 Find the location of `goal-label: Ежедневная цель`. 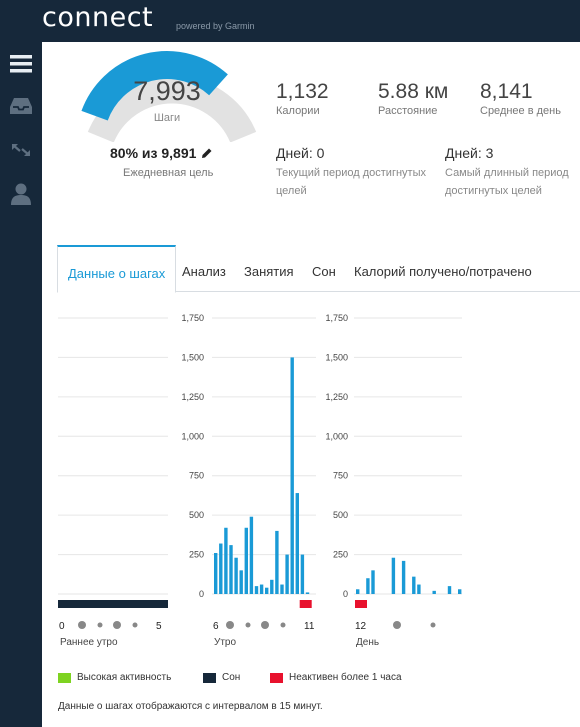

goal-label: Ежедневная цель is located at coordinates (168, 173).